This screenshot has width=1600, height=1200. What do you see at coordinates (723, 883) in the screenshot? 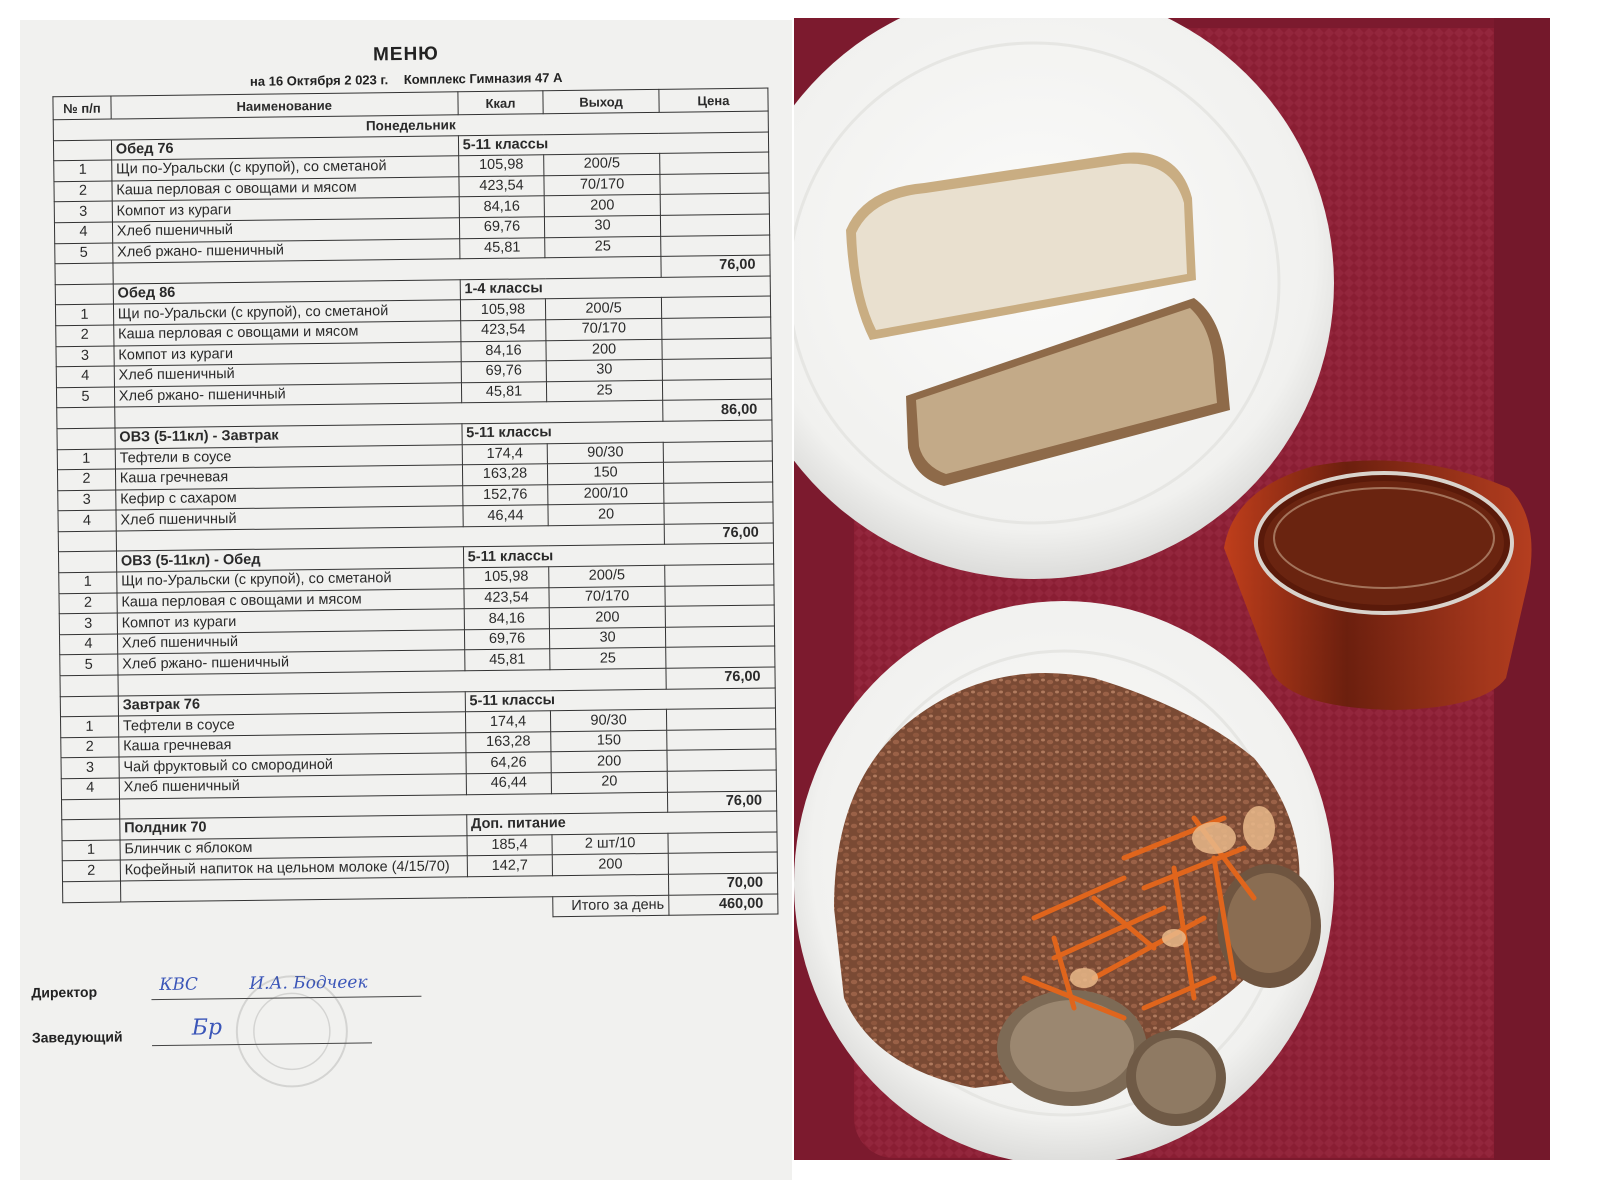
I see `section-total: 70,00` at bounding box center [723, 883].